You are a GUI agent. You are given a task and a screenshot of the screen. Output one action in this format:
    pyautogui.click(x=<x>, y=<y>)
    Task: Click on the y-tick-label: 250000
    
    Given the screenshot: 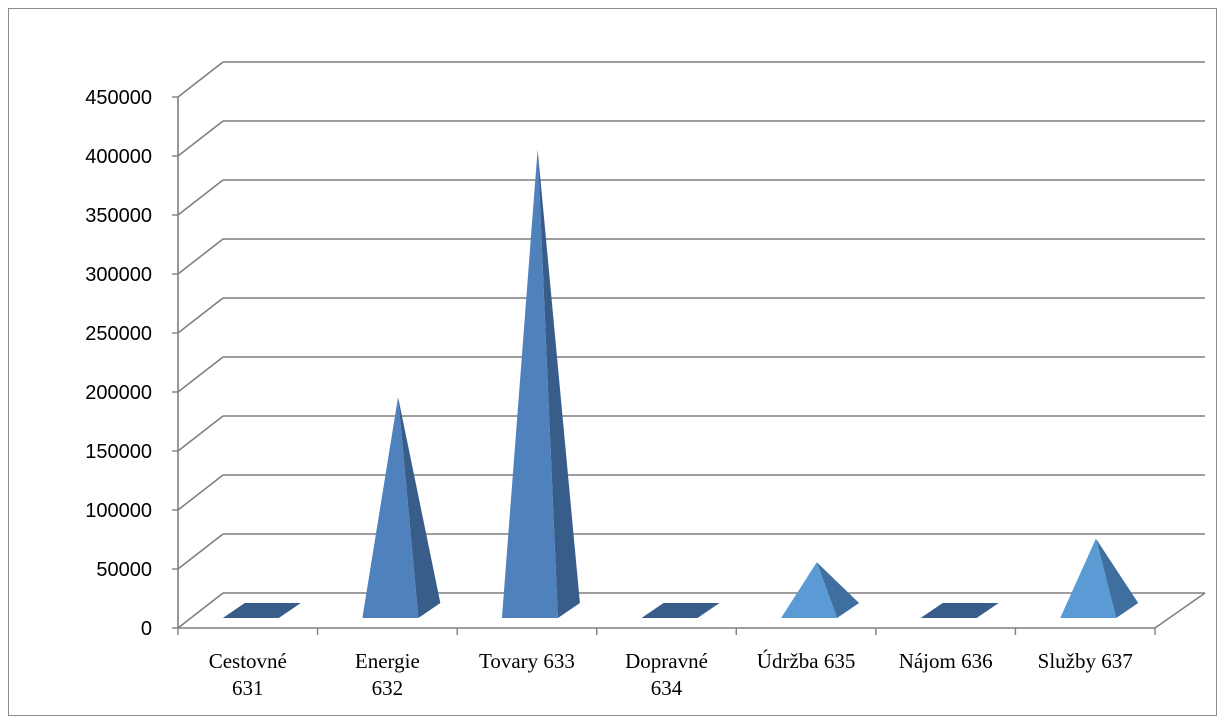 What is the action you would take?
    pyautogui.click(x=118, y=334)
    